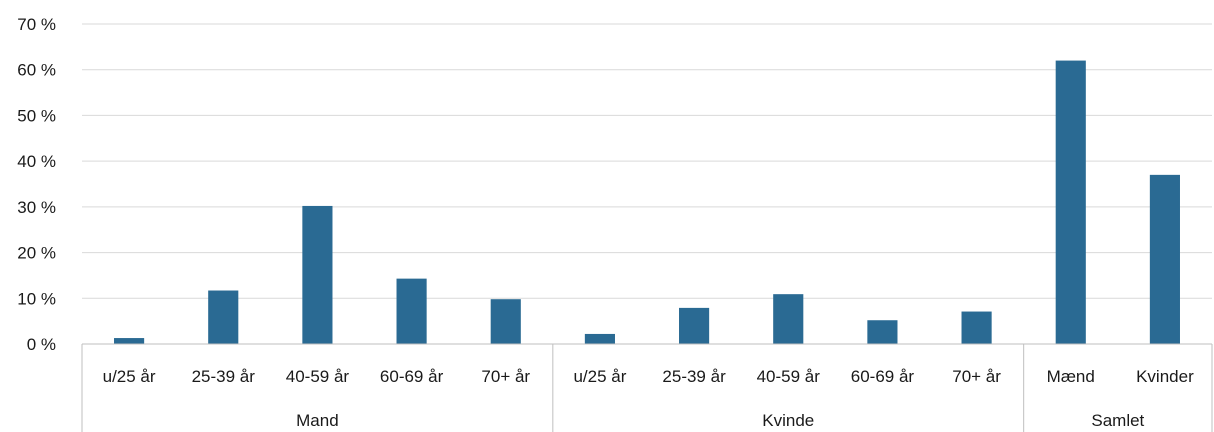  I want to click on y-tick-label: 20 %, so click(36, 253).